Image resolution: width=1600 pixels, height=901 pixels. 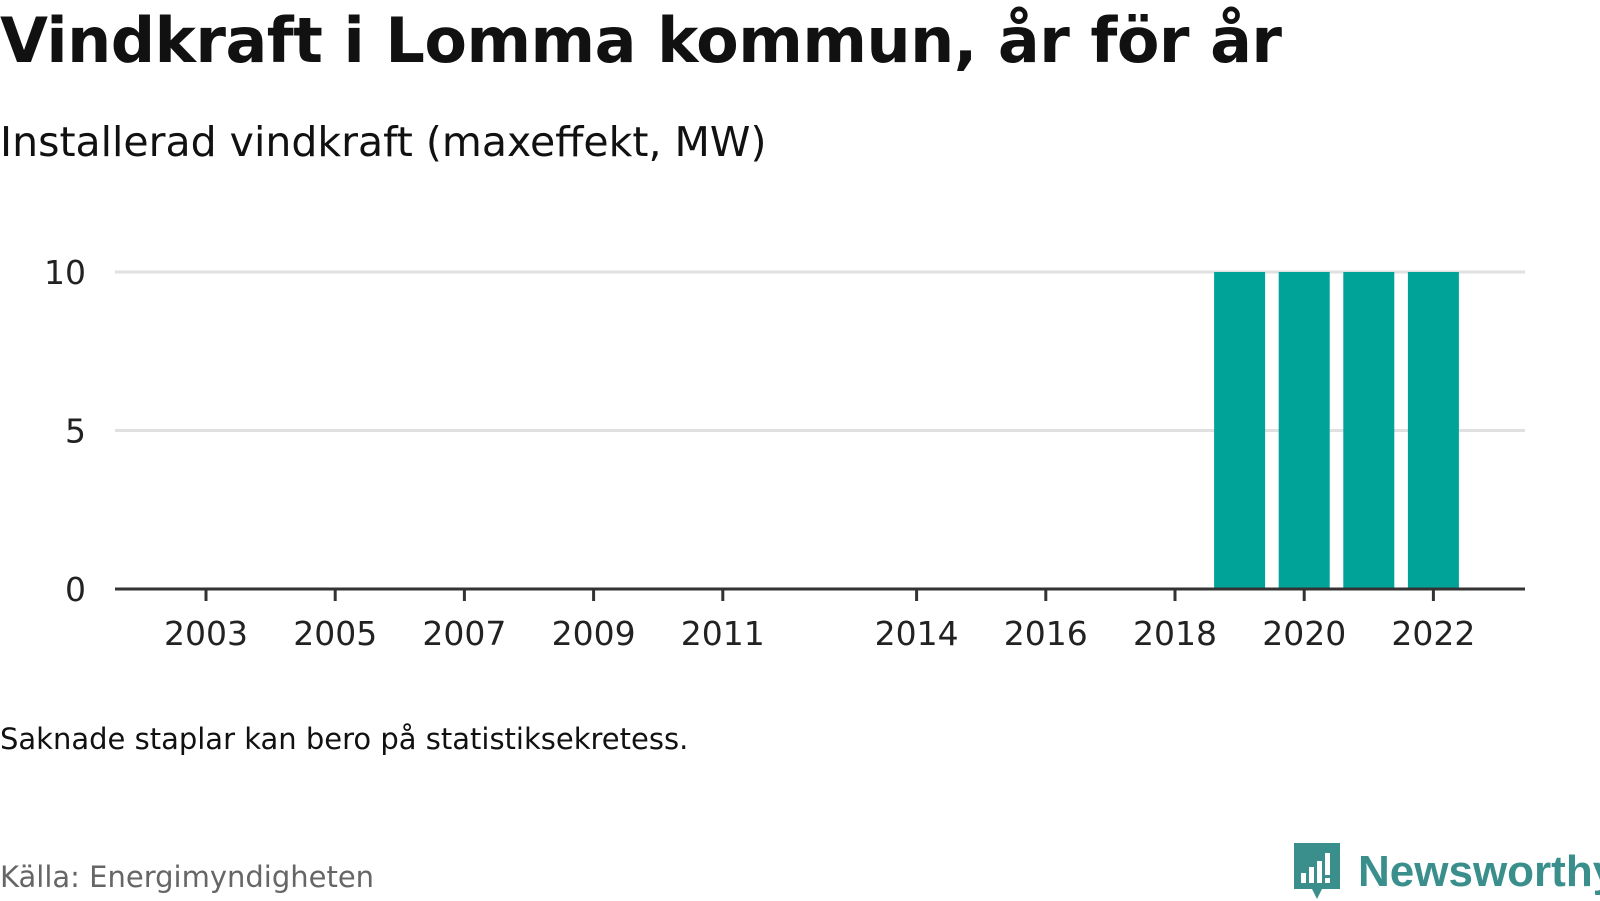 I want to click on x-tick-label: 2005, so click(x=335, y=633).